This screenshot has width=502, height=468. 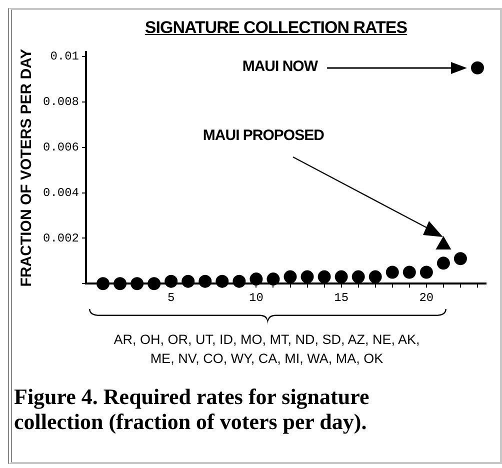 What do you see at coordinates (61, 102) in the screenshot?
I see `y-tick-label: 0.008` at bounding box center [61, 102].